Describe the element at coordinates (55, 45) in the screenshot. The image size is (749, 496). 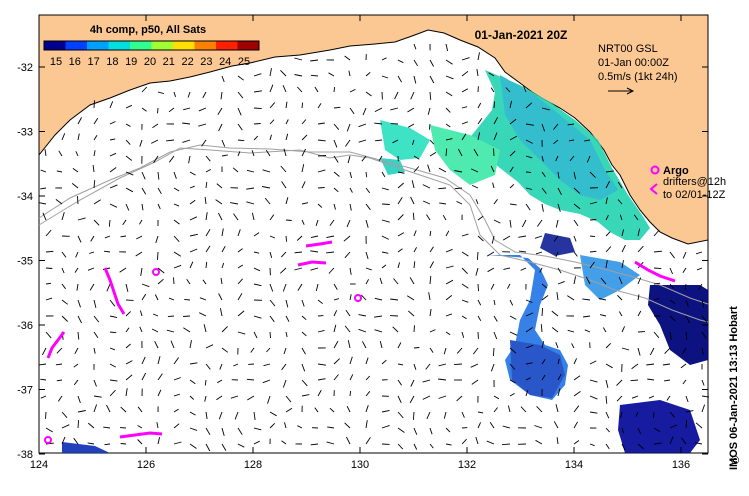
I see `colorbar-segment` at that location.